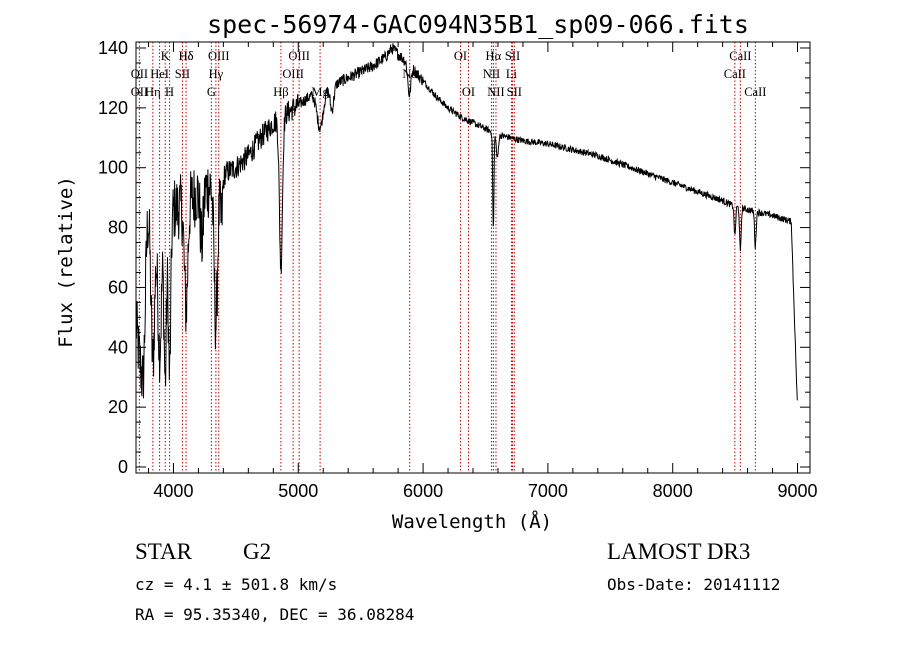  I want to click on y-tick-label: 60, so click(118, 287).